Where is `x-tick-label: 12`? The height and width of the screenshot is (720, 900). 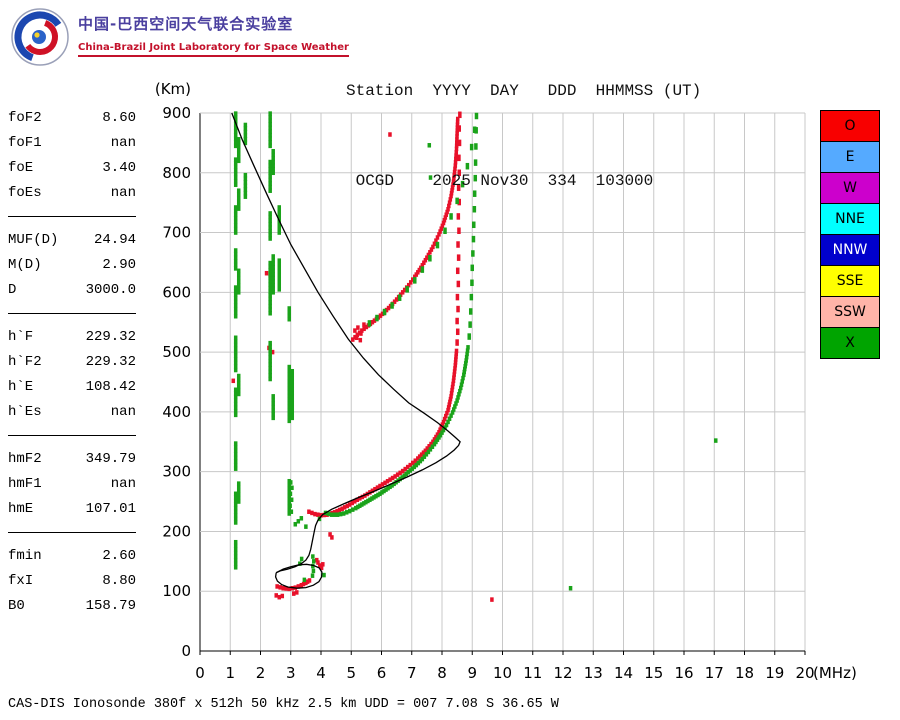 x-tick-label: 12 is located at coordinates (562, 673).